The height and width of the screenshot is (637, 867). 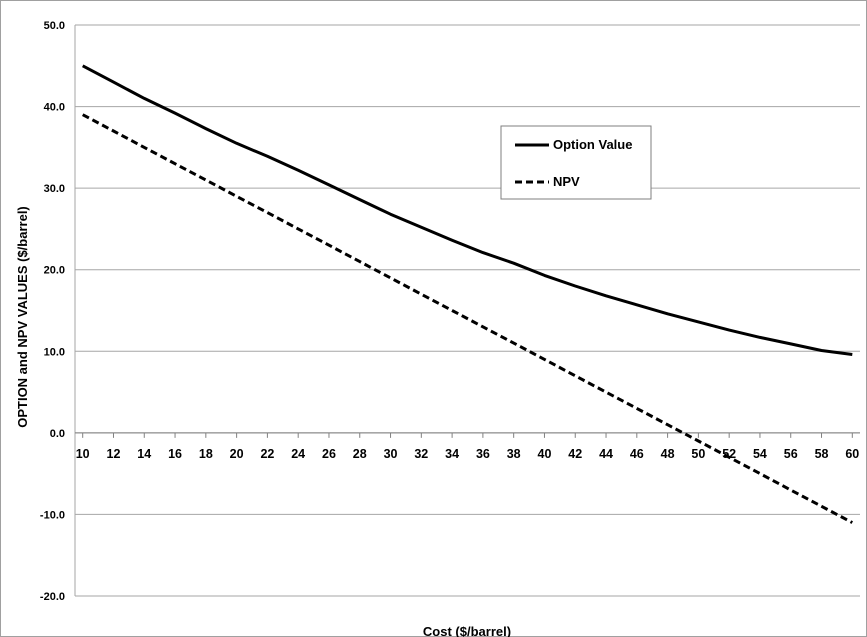 What do you see at coordinates (175, 454) in the screenshot?
I see `x-tick-label: 16` at bounding box center [175, 454].